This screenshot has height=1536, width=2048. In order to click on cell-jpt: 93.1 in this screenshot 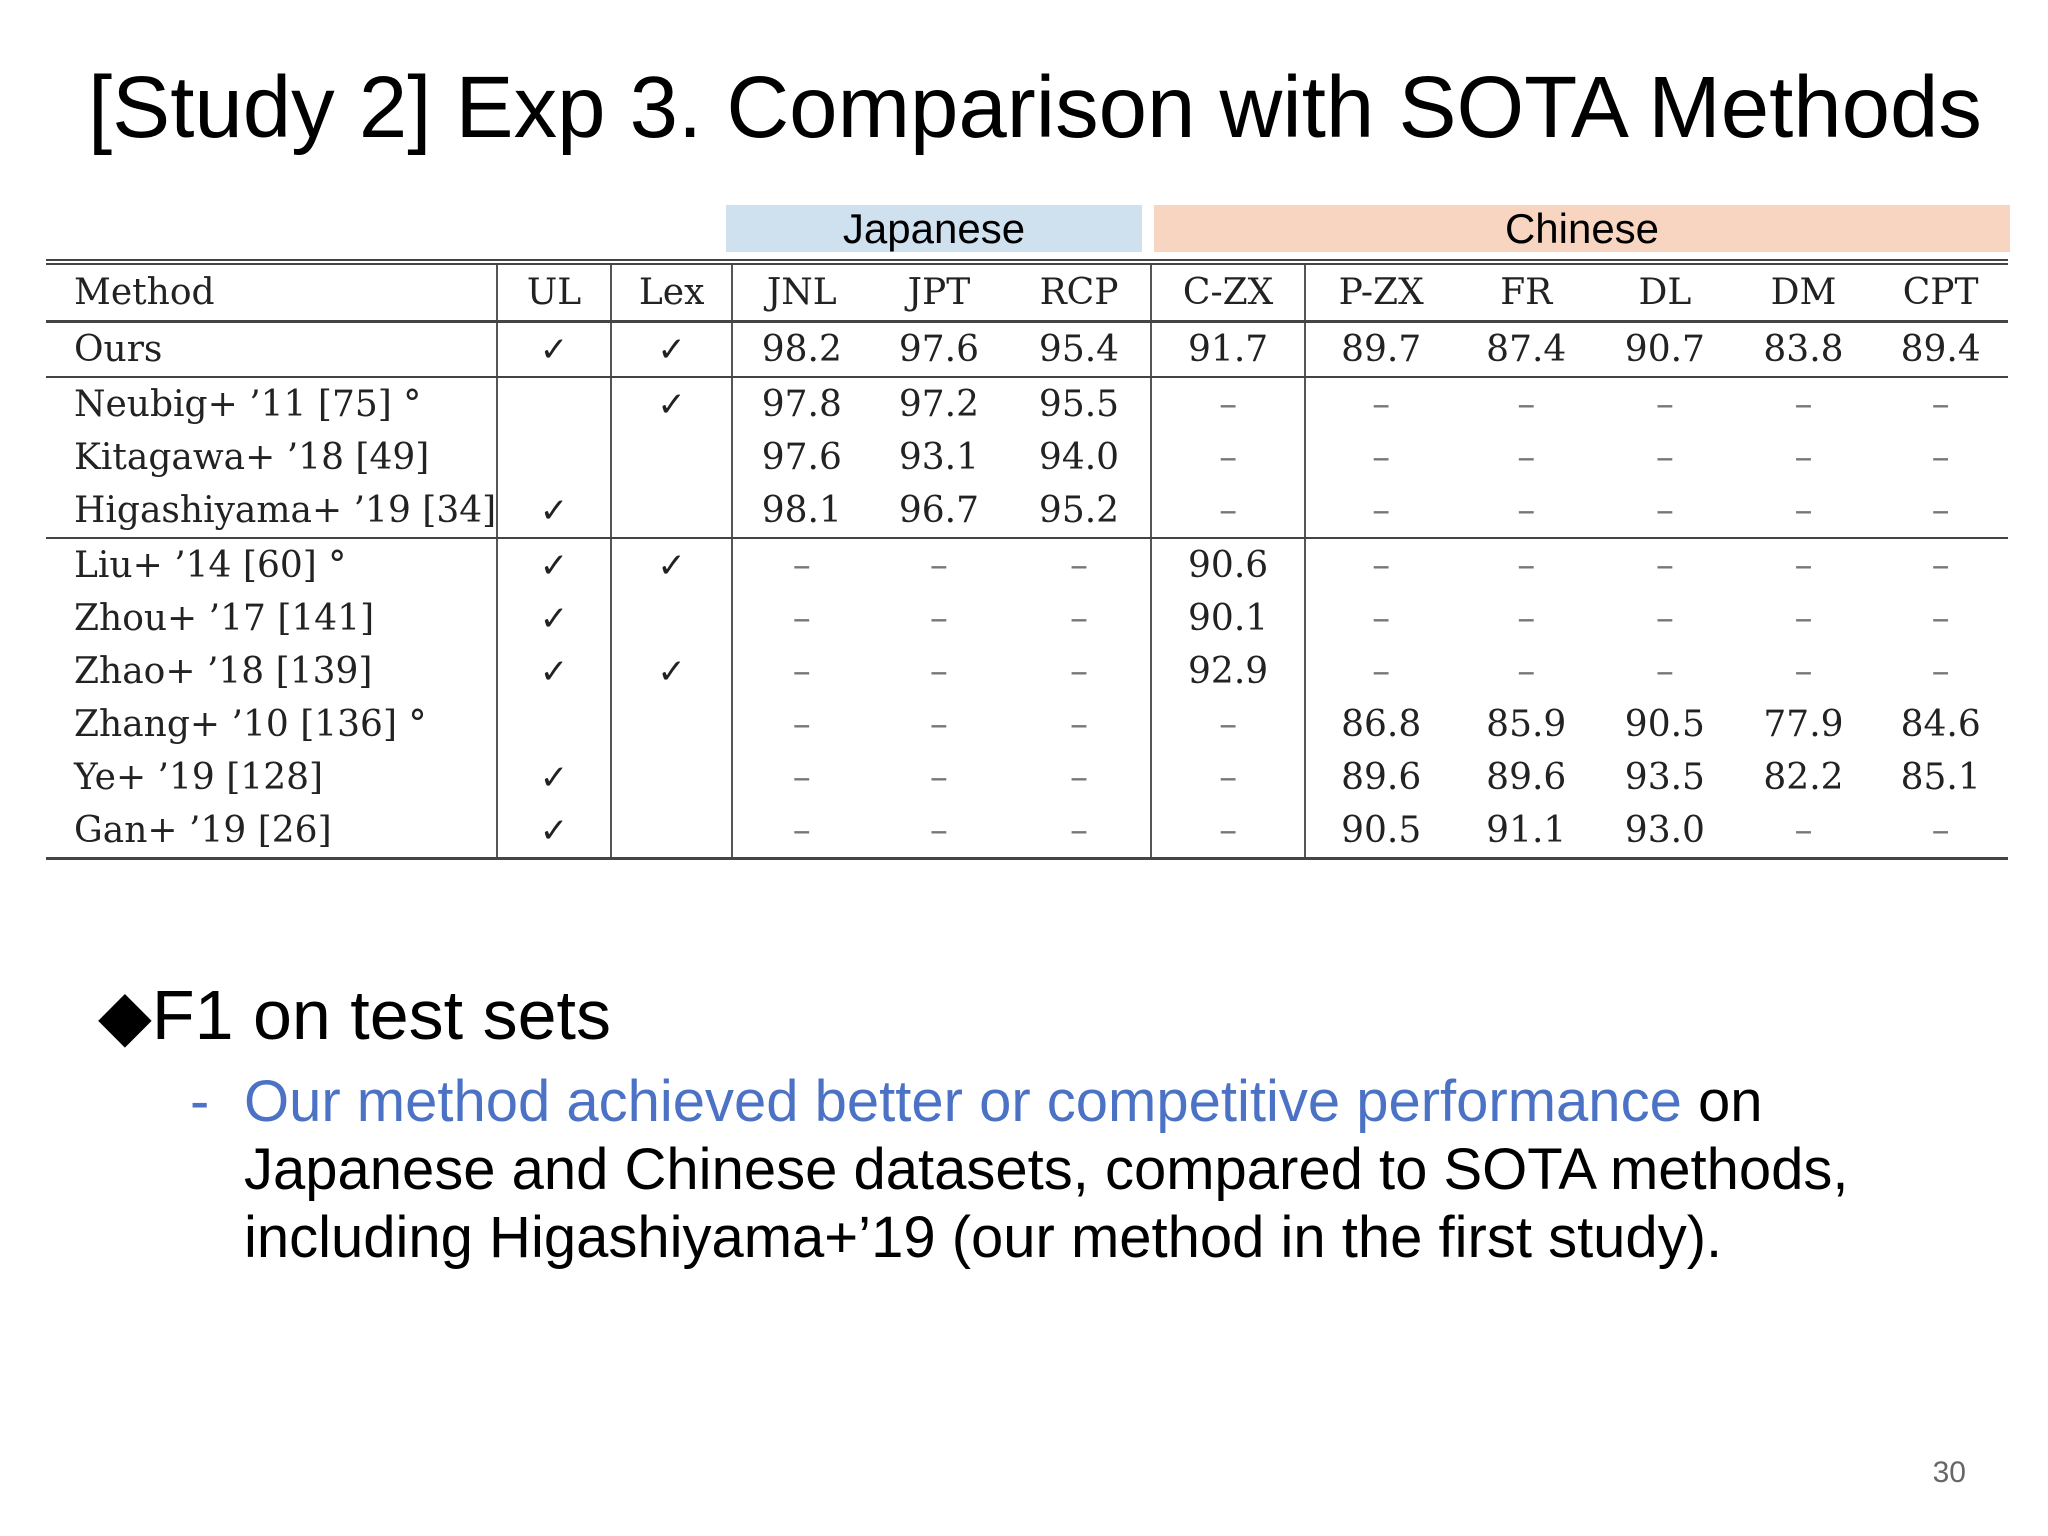, I will do `click(938, 457)`.